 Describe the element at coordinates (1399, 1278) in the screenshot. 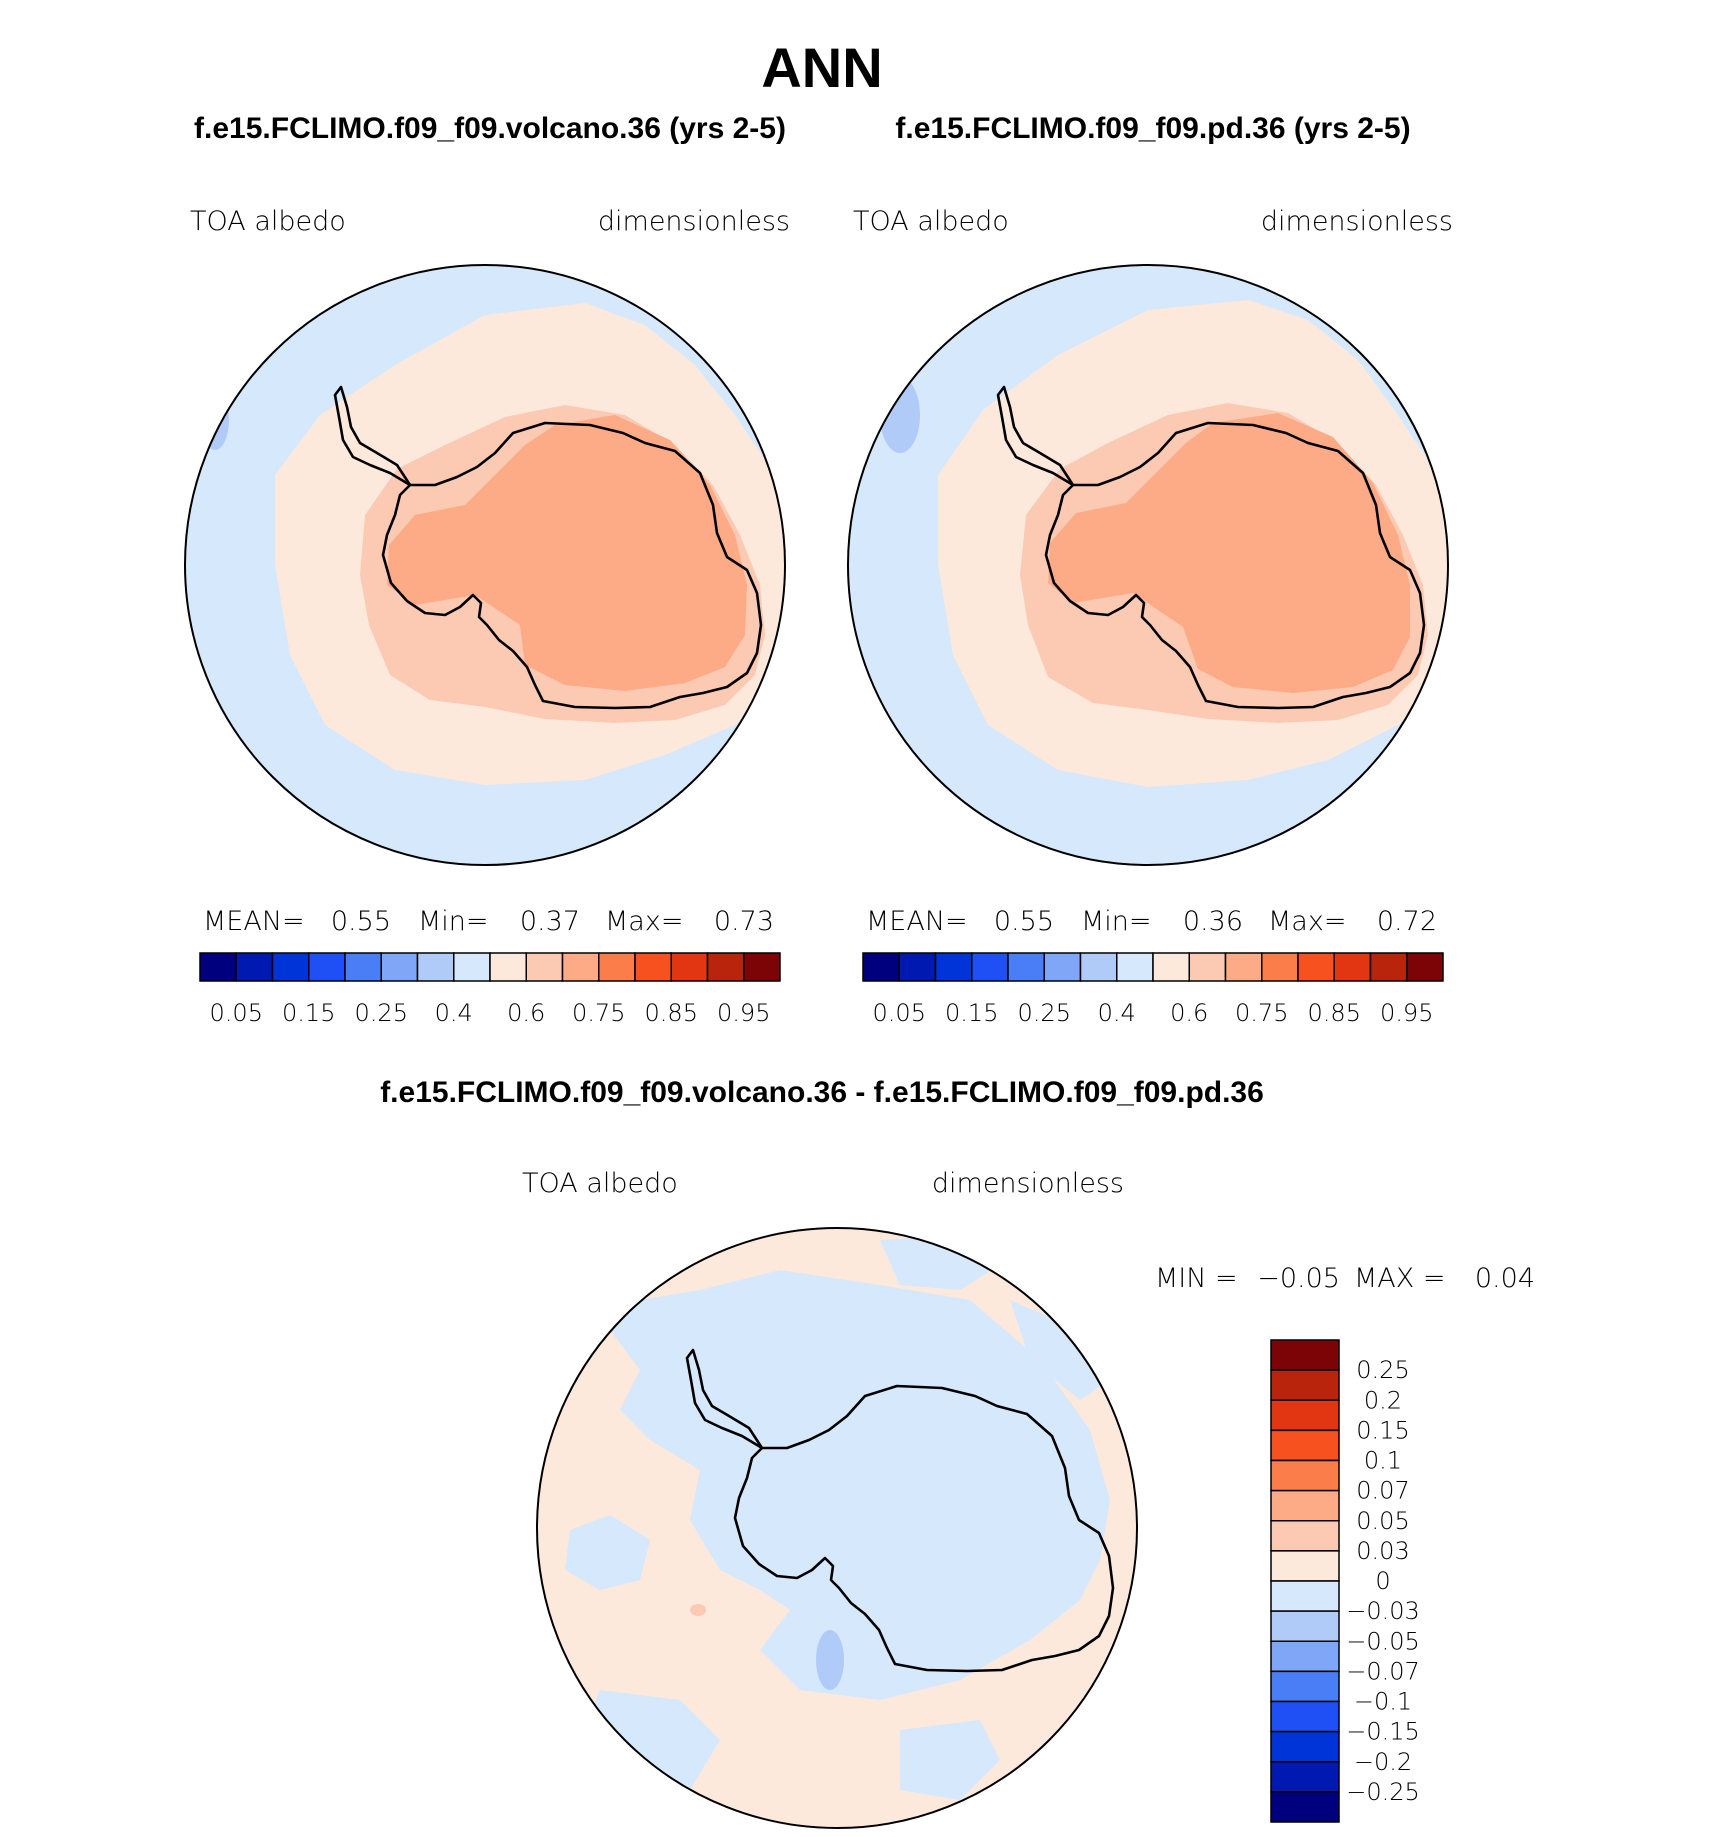

I see `panel-diff-max-label: MAX =` at that location.